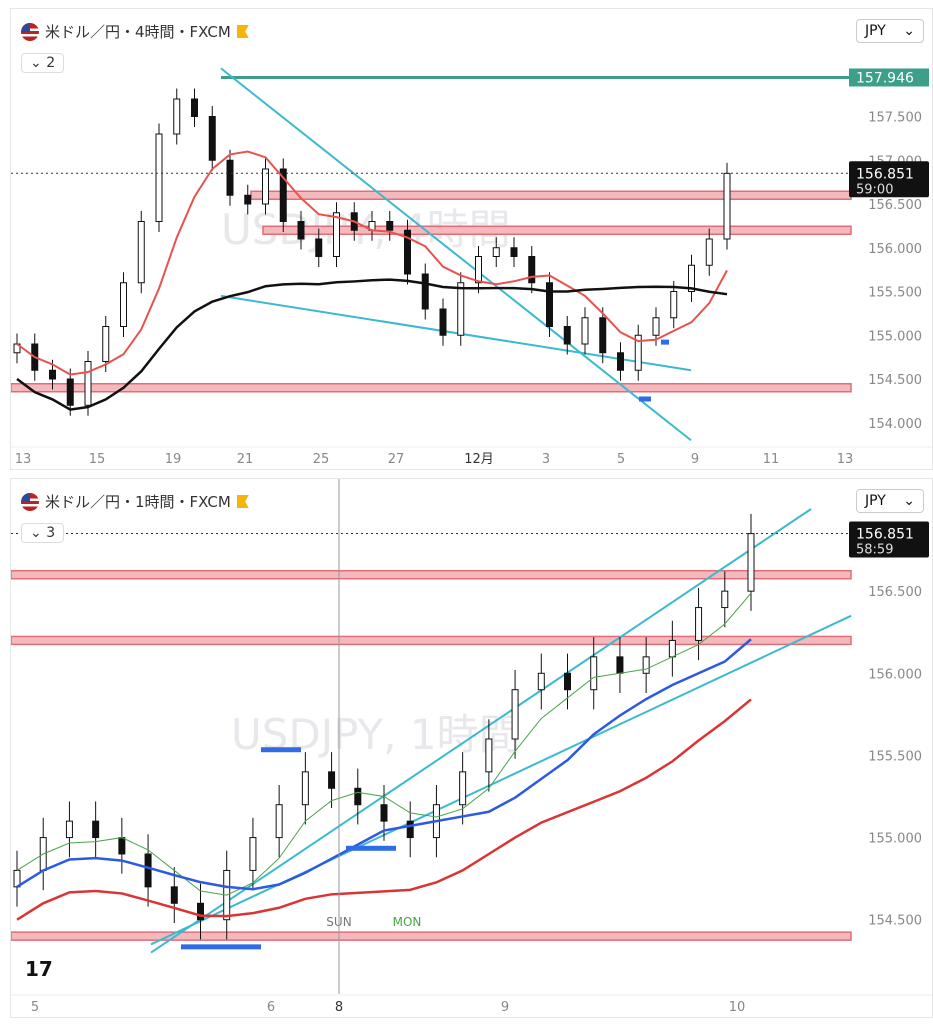 The image size is (933, 1024). I want to click on last-price-tag, so click(889, 539).